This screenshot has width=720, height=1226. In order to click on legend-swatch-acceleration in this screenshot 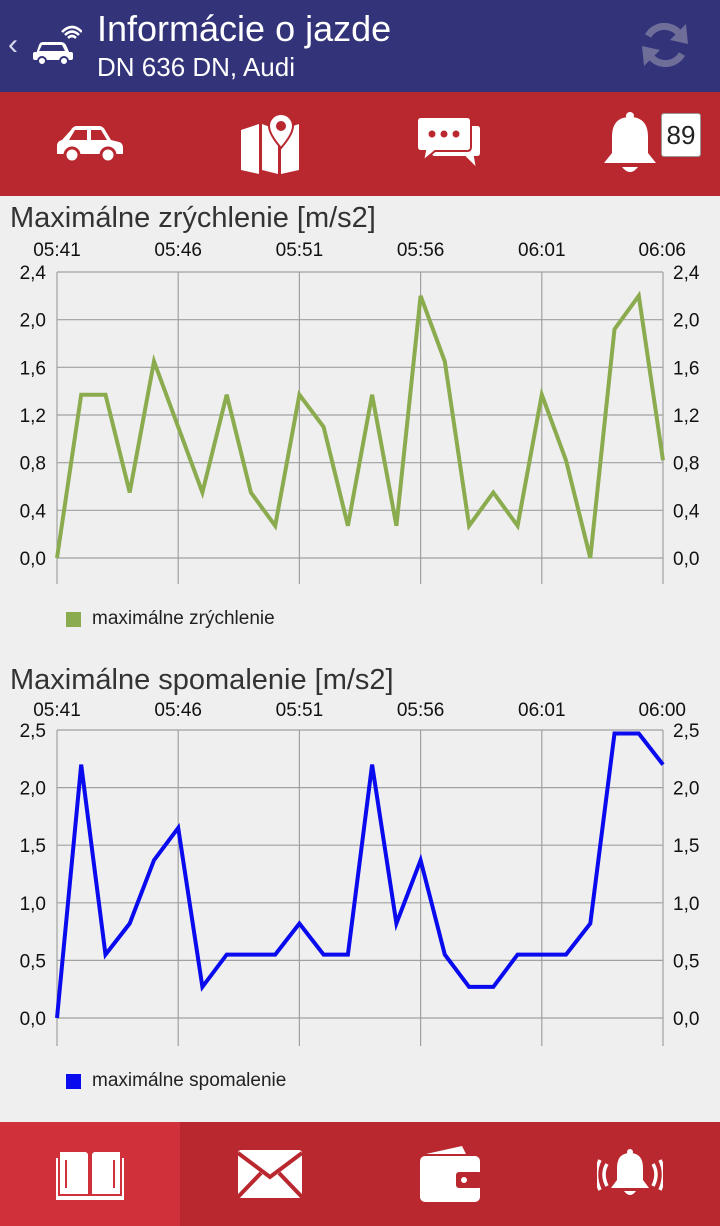, I will do `click(73, 619)`.